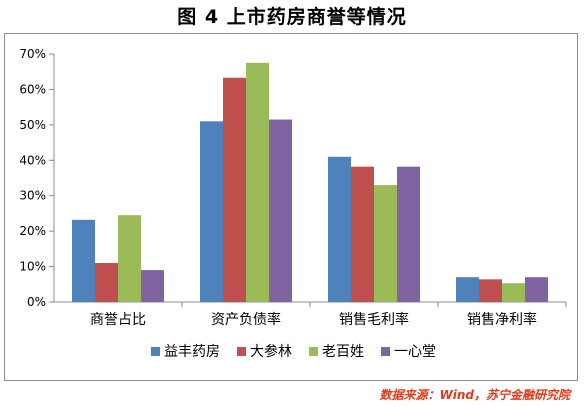  Describe the element at coordinates (118, 320) in the screenshot. I see `x-category-label: 商誉占比` at that location.